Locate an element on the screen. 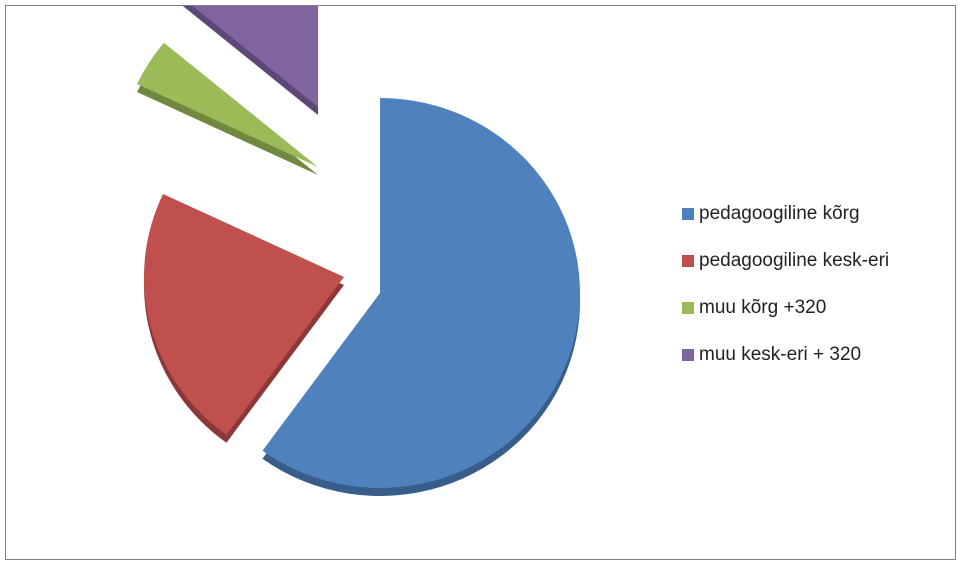 This screenshot has width=961, height=565. legend-item-muu-korg: muu kõrg +320 is located at coordinates (817, 308).